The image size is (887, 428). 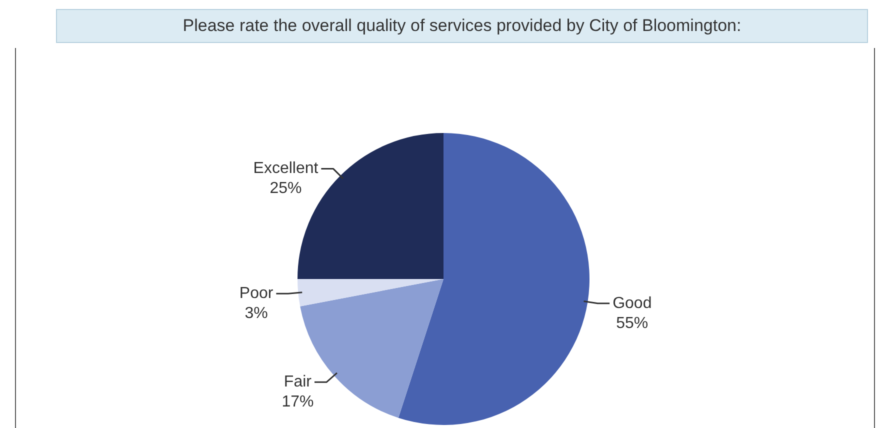 I want to click on slice-label: Poor, so click(x=256, y=293).